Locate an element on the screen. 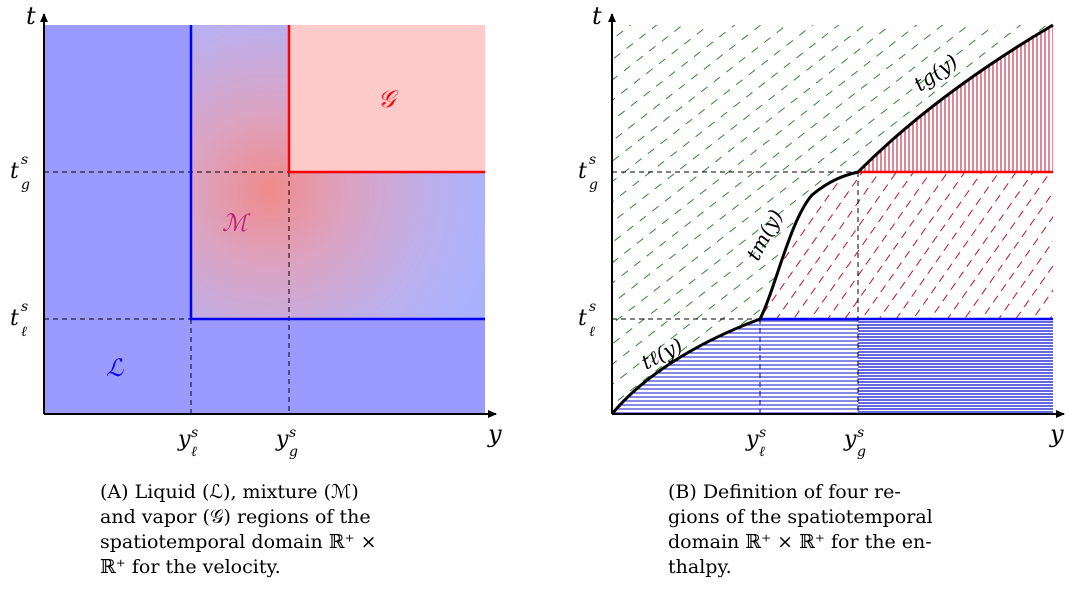 The image size is (1069, 593). tick-yg-b: y s g is located at coordinates (854, 442).